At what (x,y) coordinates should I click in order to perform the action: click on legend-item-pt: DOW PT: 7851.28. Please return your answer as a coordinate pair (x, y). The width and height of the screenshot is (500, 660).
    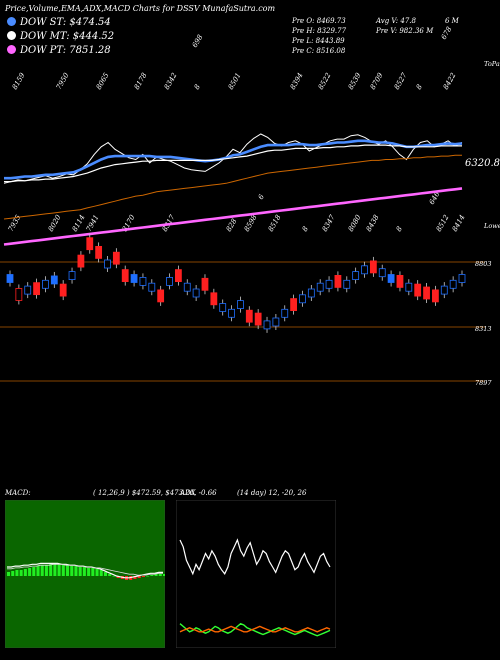
    Looking at the image, I should click on (59, 50).